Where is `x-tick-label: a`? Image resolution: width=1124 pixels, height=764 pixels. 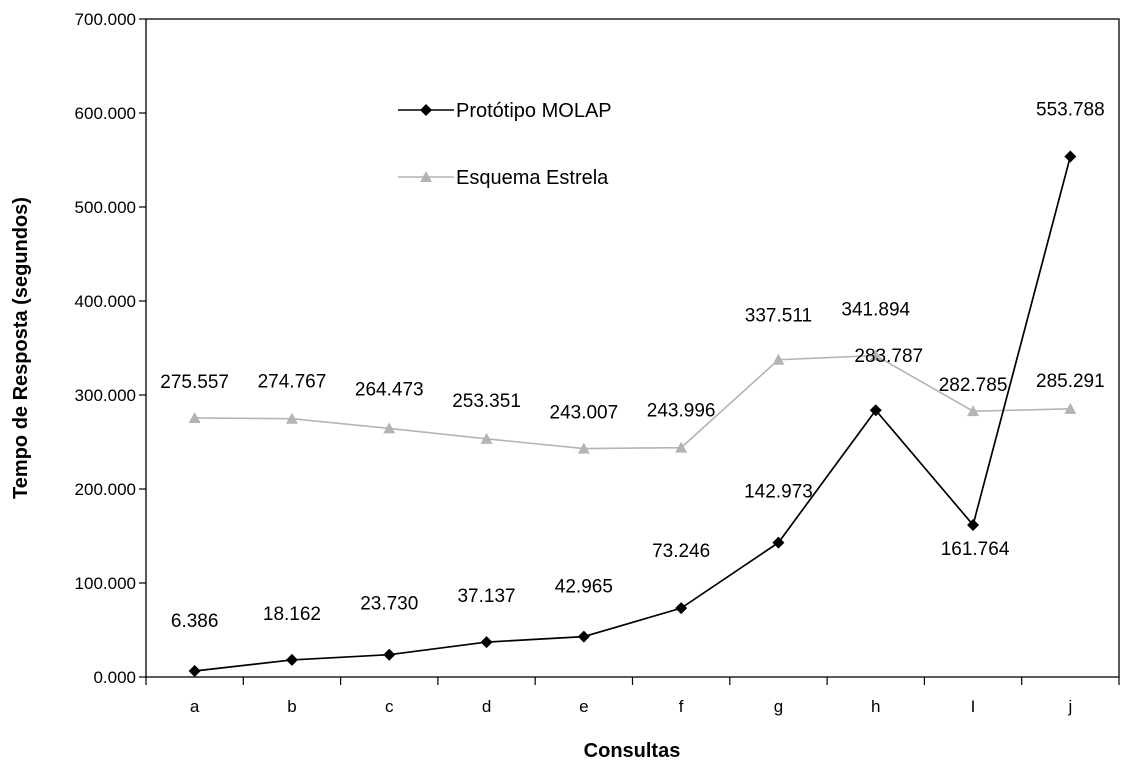 x-tick-label: a is located at coordinates (195, 706).